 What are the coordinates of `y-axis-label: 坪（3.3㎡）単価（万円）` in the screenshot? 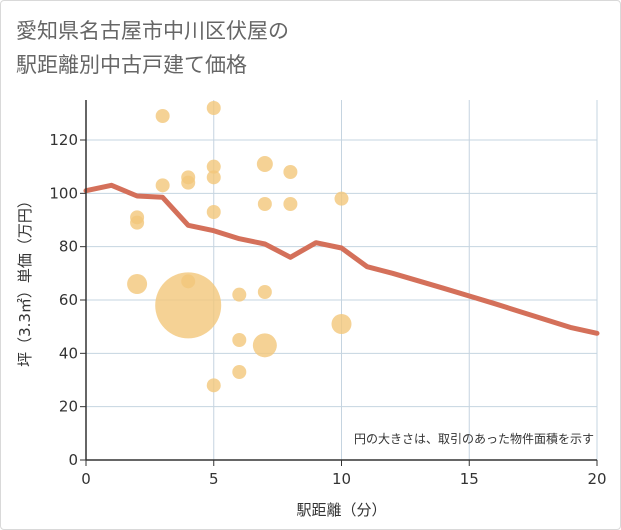 It's located at (25, 280).